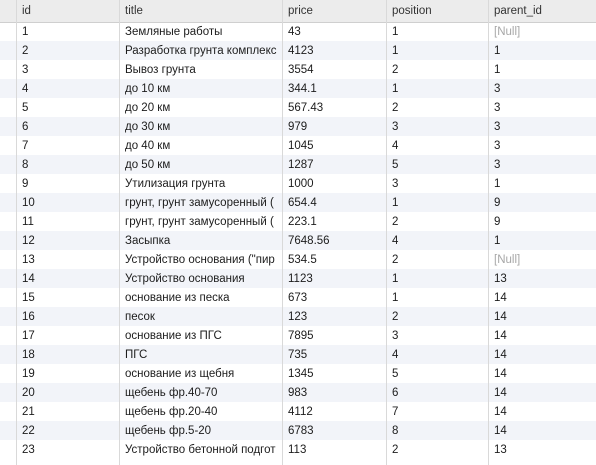  What do you see at coordinates (301, 145) in the screenshot?
I see `cell-price: 1045` at bounding box center [301, 145].